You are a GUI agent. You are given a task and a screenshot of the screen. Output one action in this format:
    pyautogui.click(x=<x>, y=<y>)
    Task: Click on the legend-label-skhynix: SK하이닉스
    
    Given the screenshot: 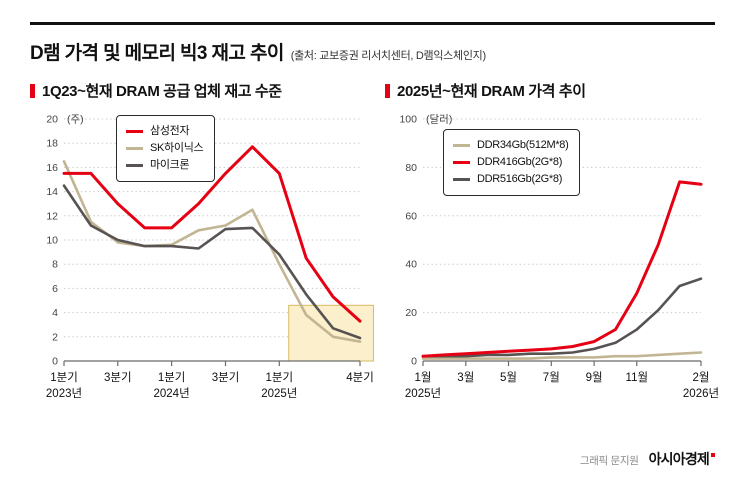 What is the action you would take?
    pyautogui.click(x=177, y=148)
    